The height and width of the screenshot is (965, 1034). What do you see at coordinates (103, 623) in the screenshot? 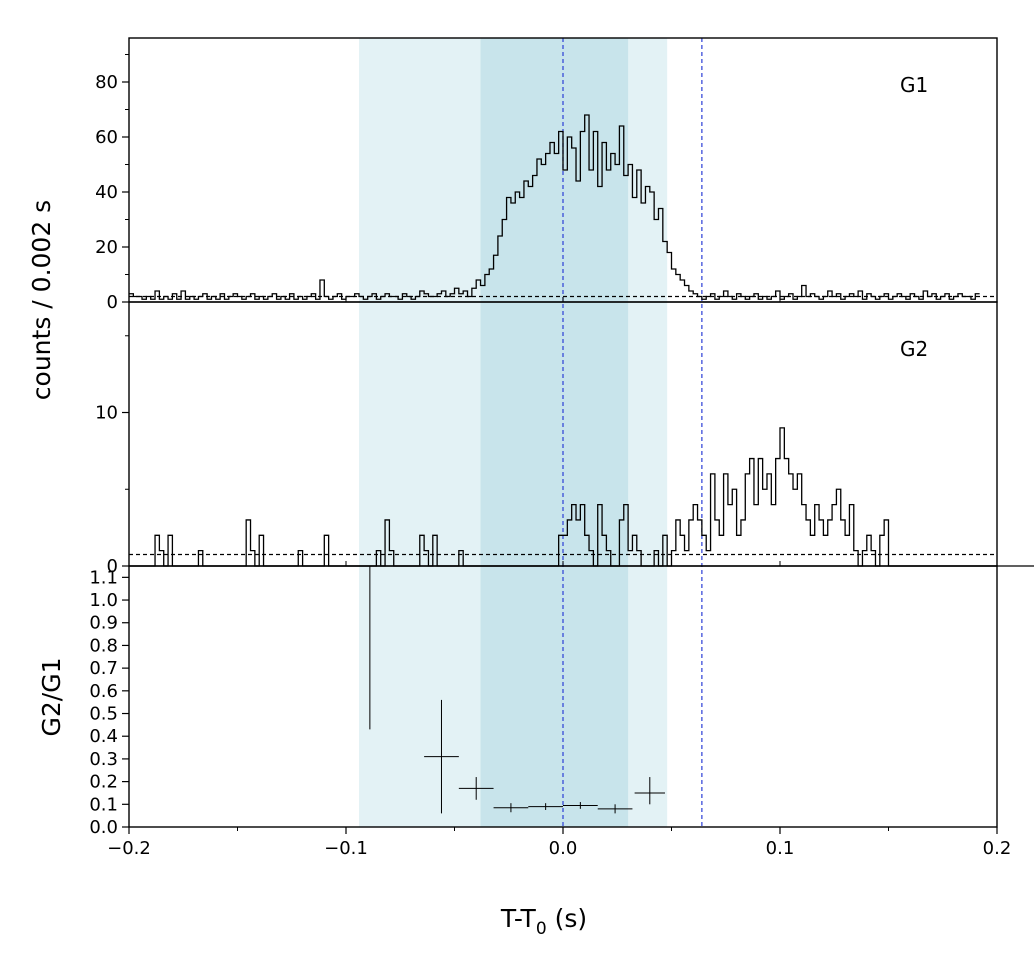
I see `y-tick-label-ratio: 0.9` at bounding box center [103, 623].